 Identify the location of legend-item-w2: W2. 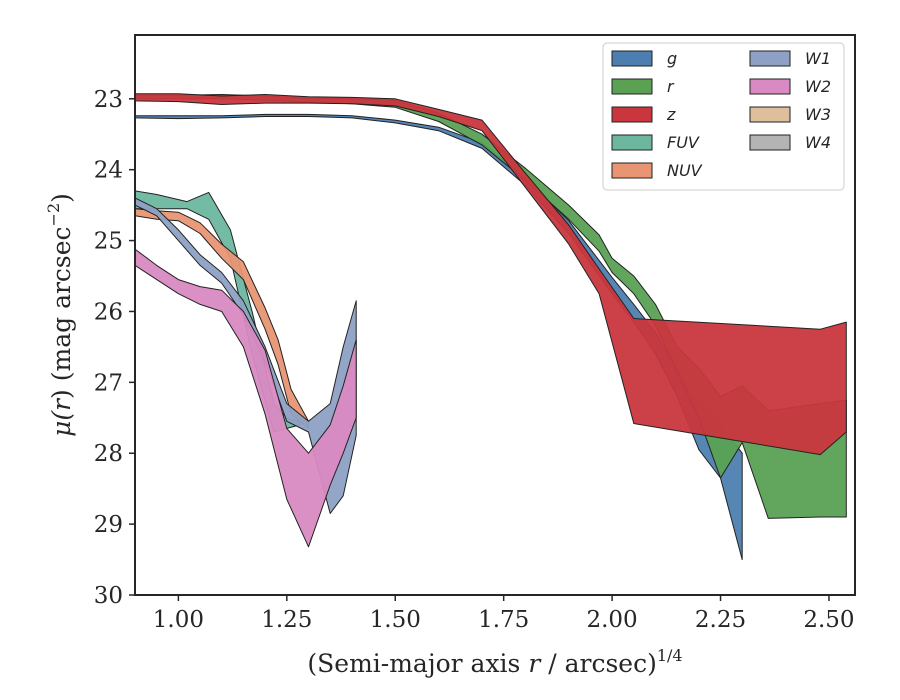
(790, 86).